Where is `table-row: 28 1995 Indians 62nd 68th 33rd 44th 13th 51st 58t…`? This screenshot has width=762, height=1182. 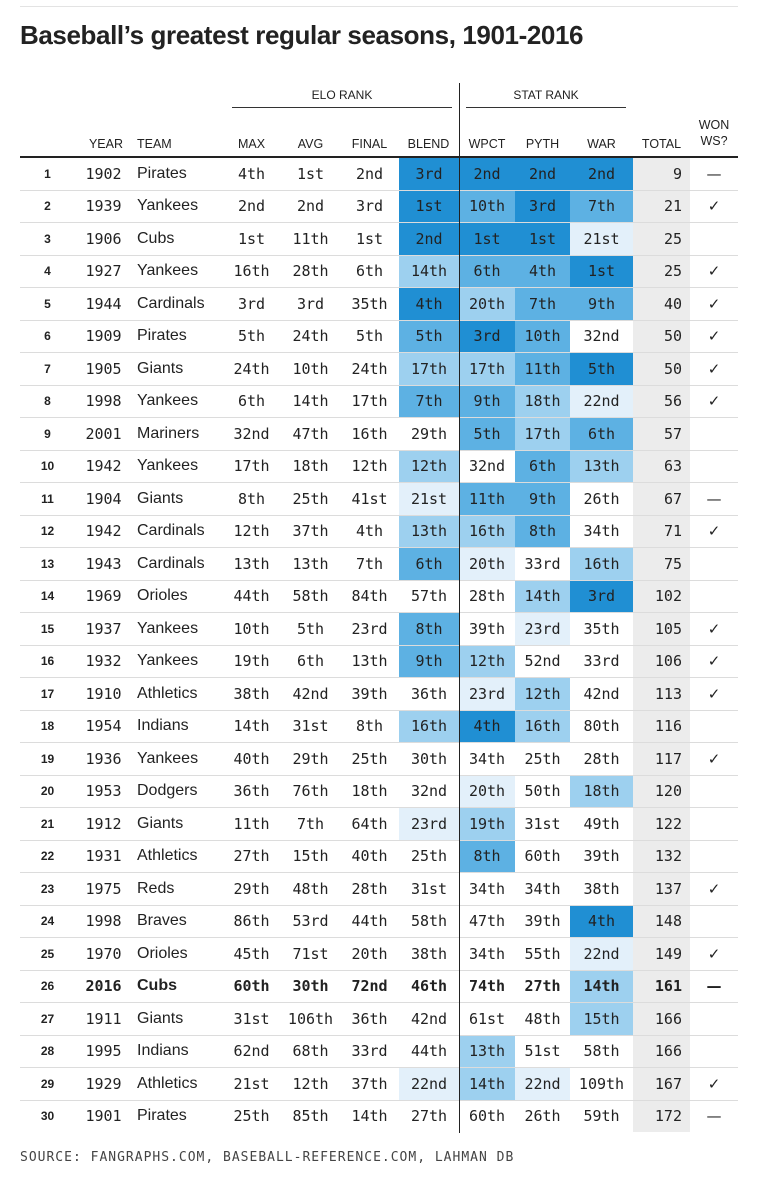
table-row: 28 1995 Indians 62nd 68th 33rd 44th 13th 51st 58t… is located at coordinates (379, 1051).